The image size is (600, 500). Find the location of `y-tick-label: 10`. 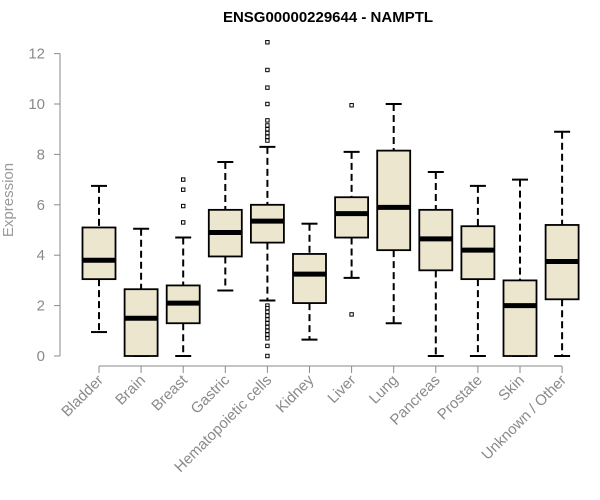

y-tick-label: 10 is located at coordinates (36, 104).